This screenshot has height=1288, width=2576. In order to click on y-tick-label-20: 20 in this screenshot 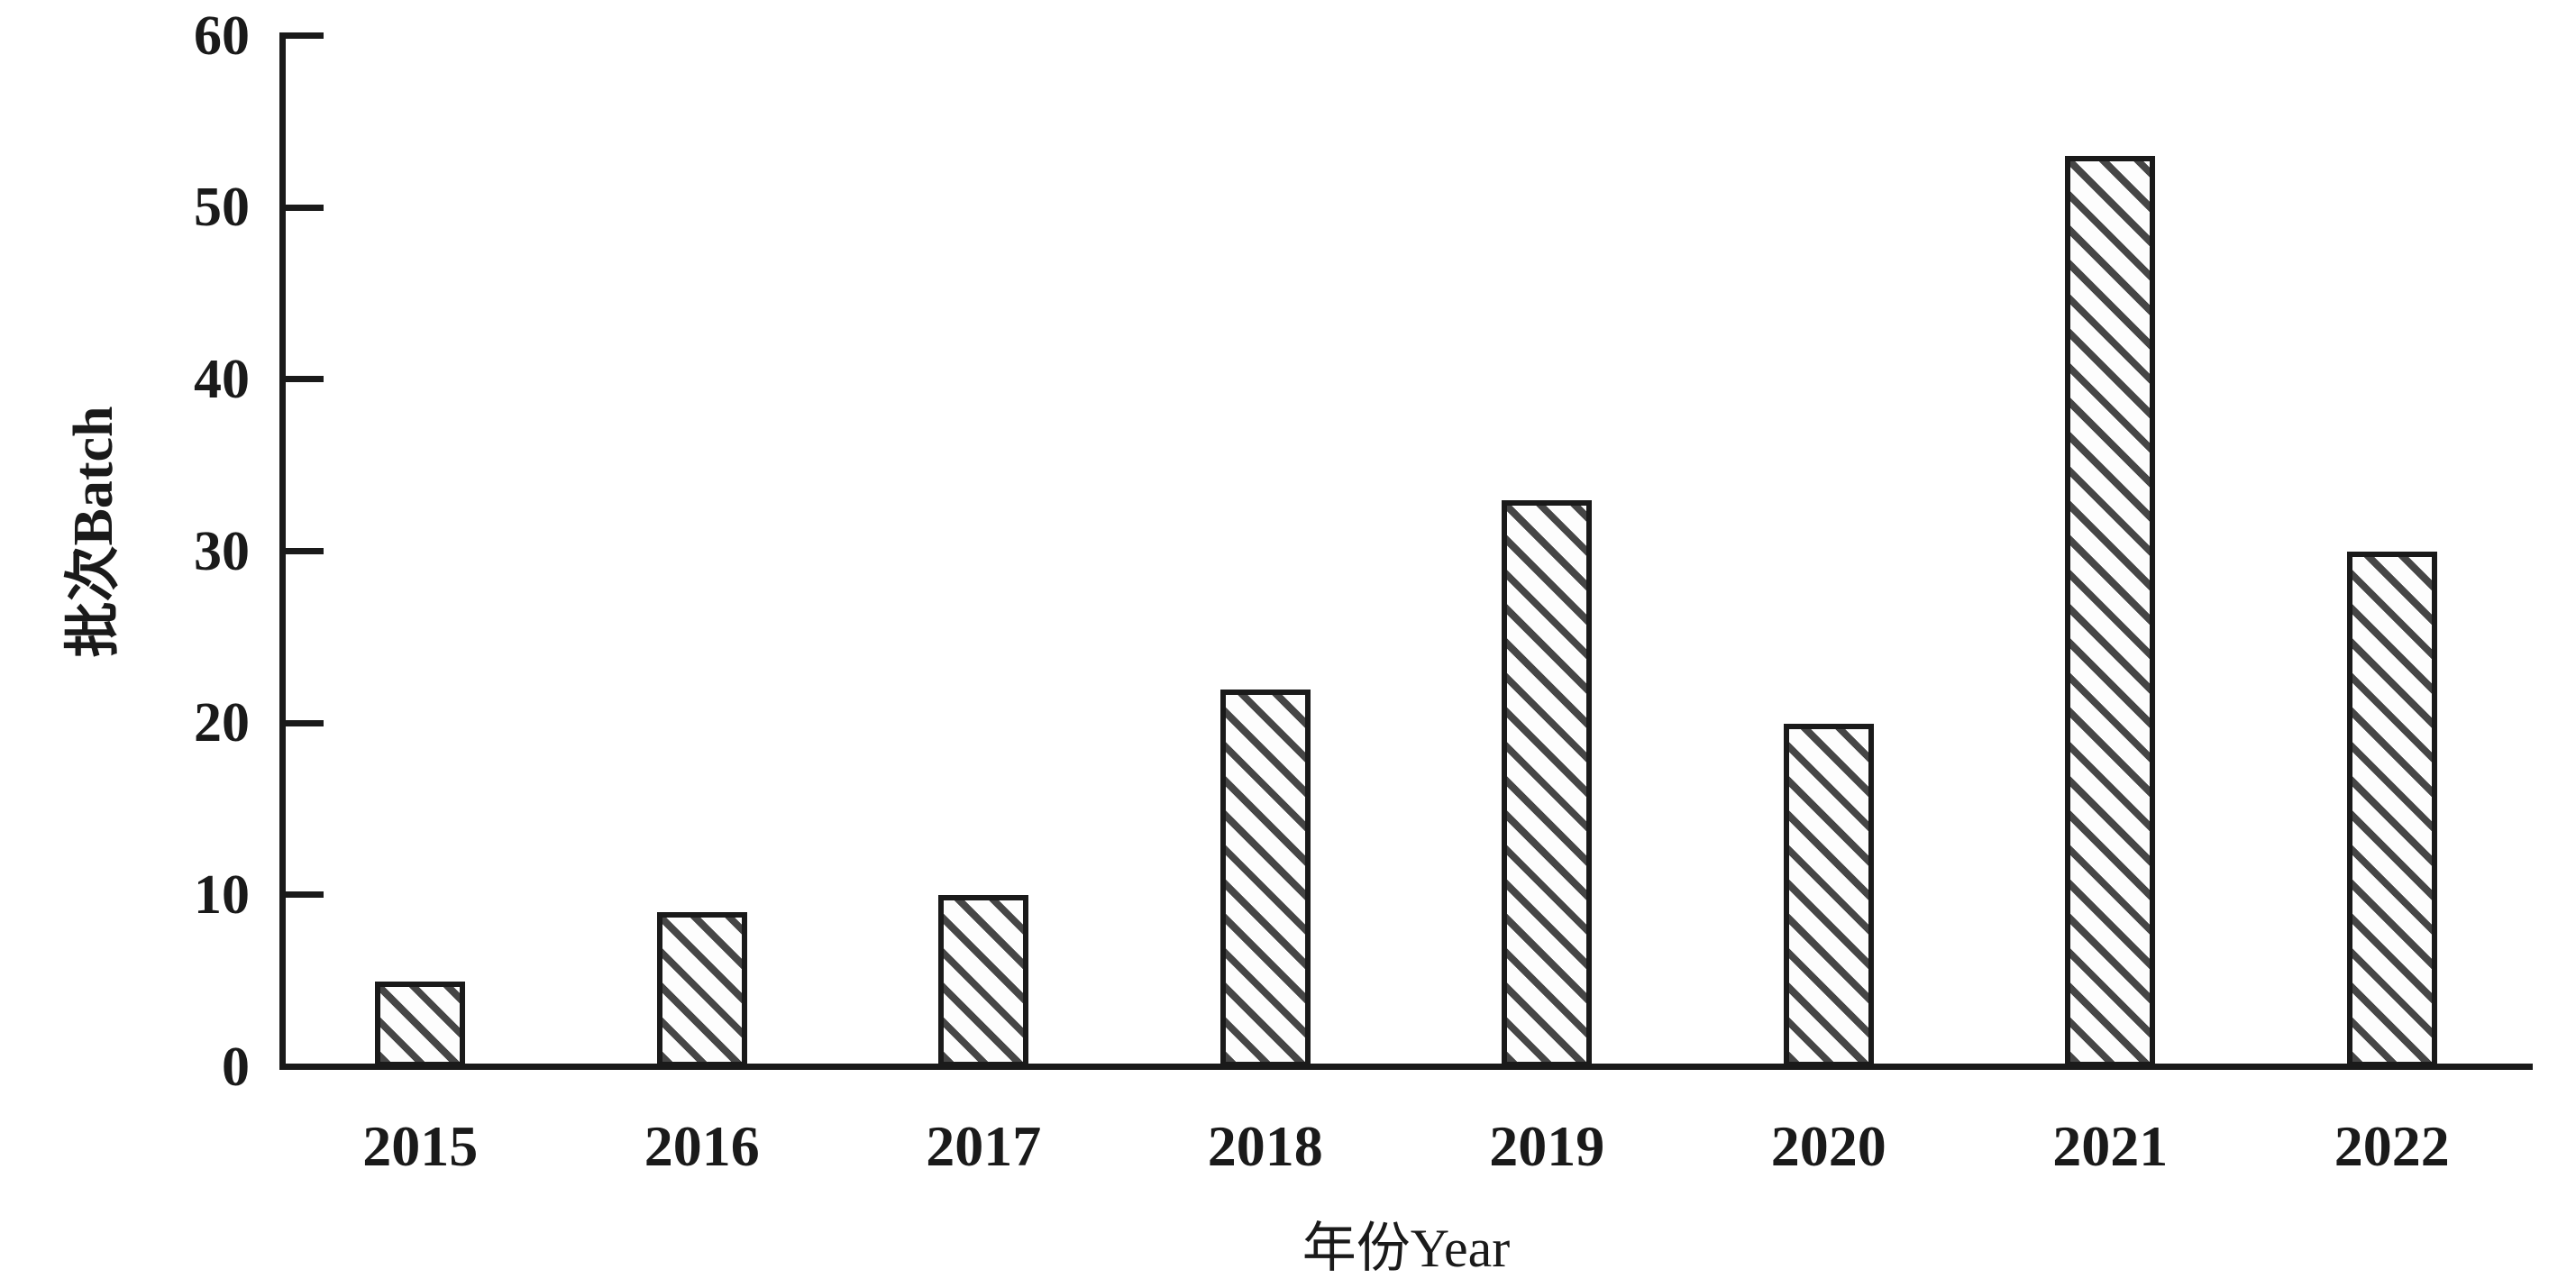, I will do `click(222, 723)`.